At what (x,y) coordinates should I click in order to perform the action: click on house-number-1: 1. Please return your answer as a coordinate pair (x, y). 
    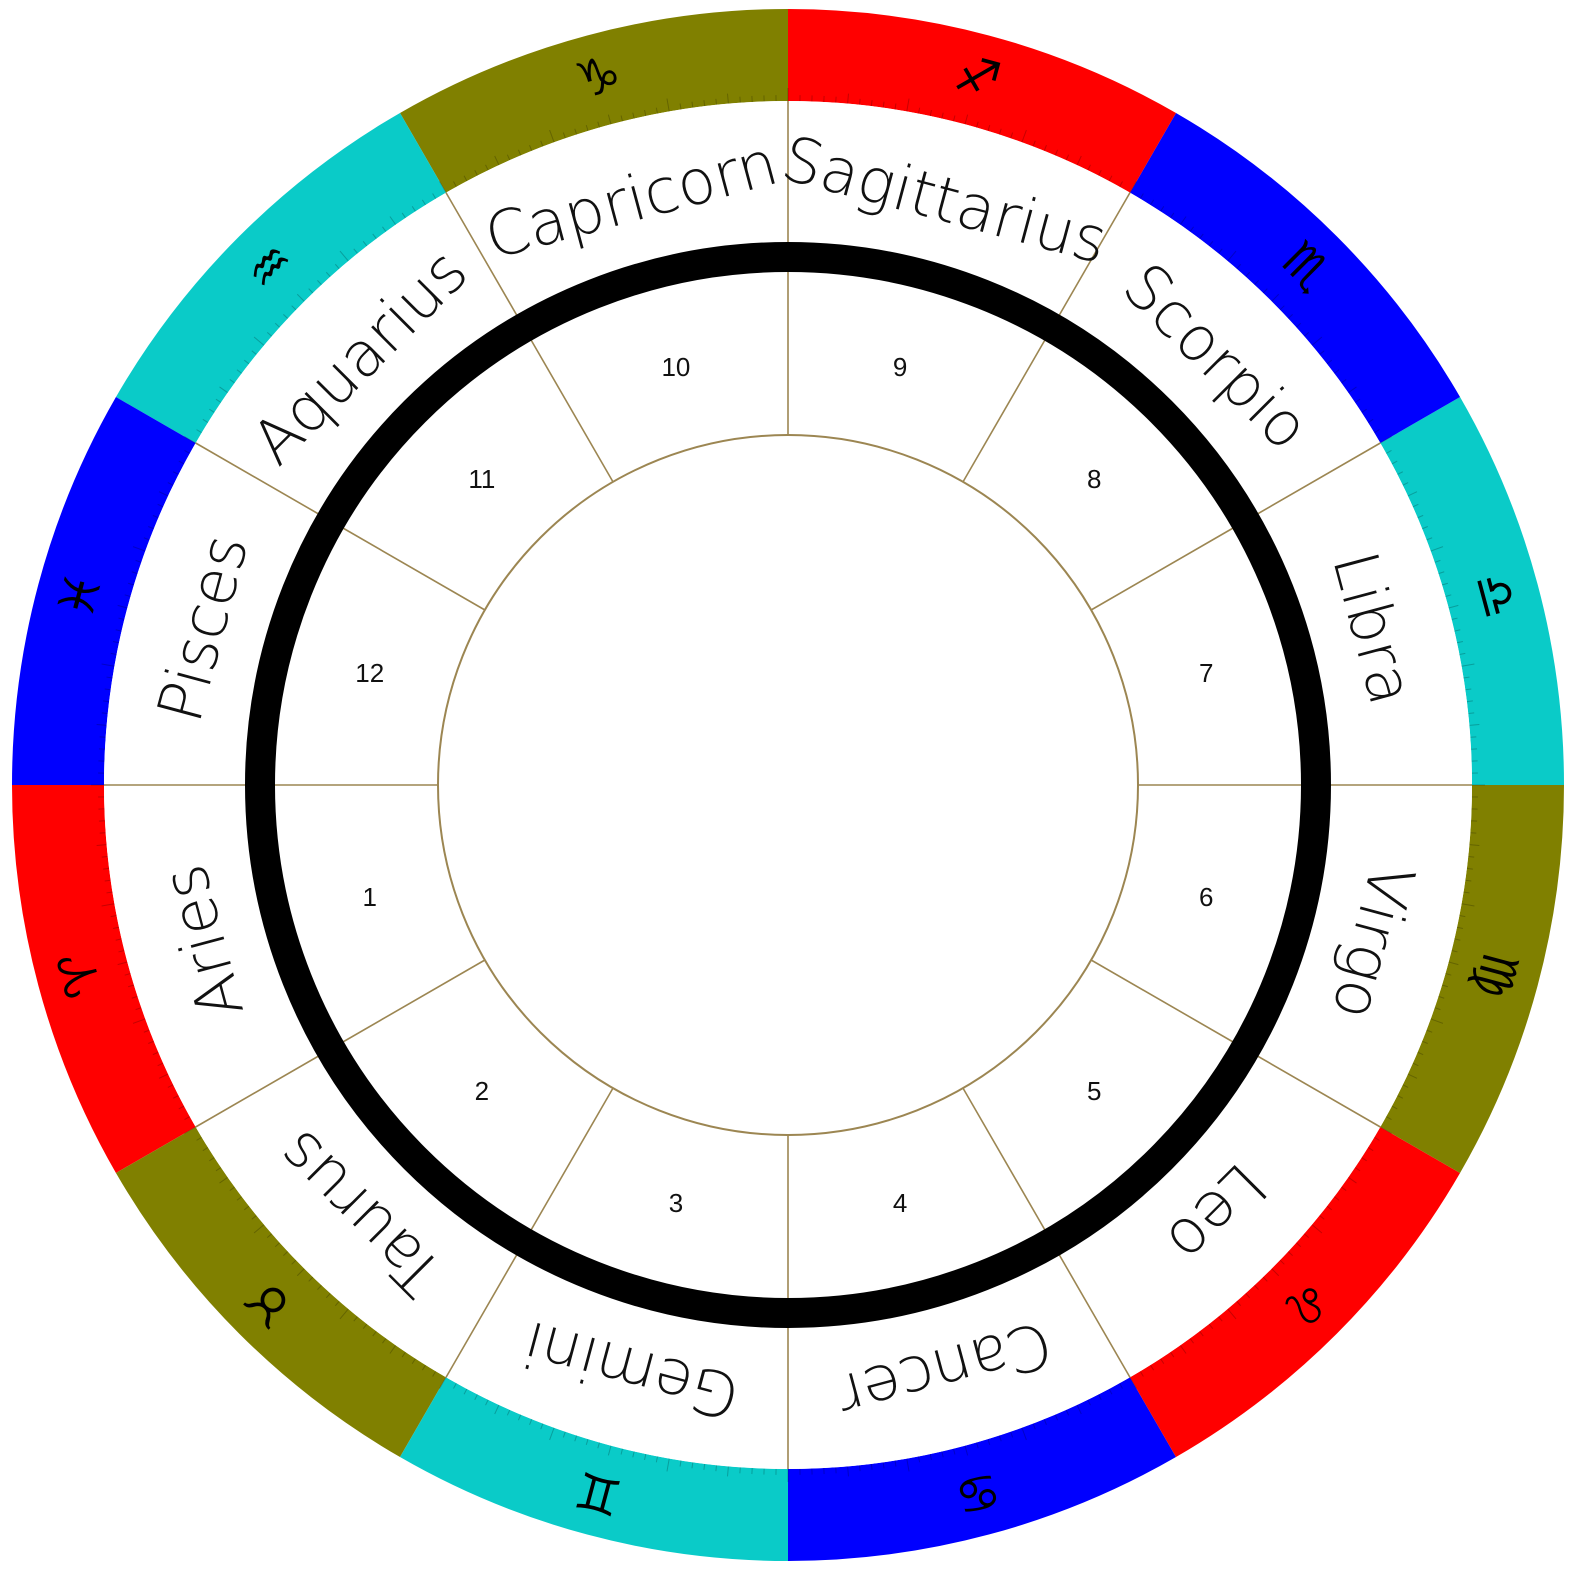
    Looking at the image, I should click on (370, 897).